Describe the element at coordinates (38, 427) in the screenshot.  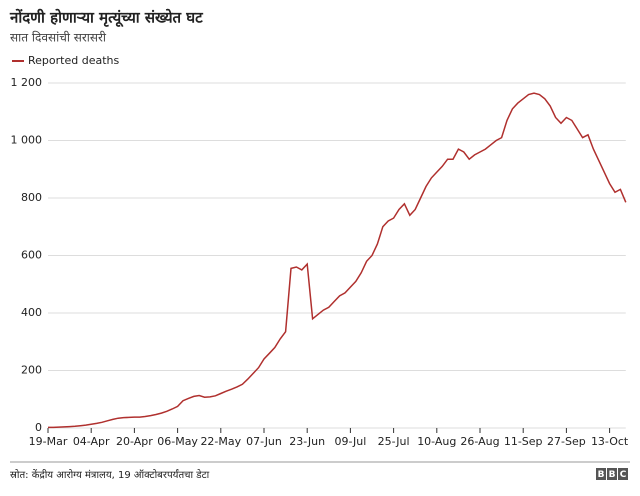
I see `y-tick-label: 0` at that location.